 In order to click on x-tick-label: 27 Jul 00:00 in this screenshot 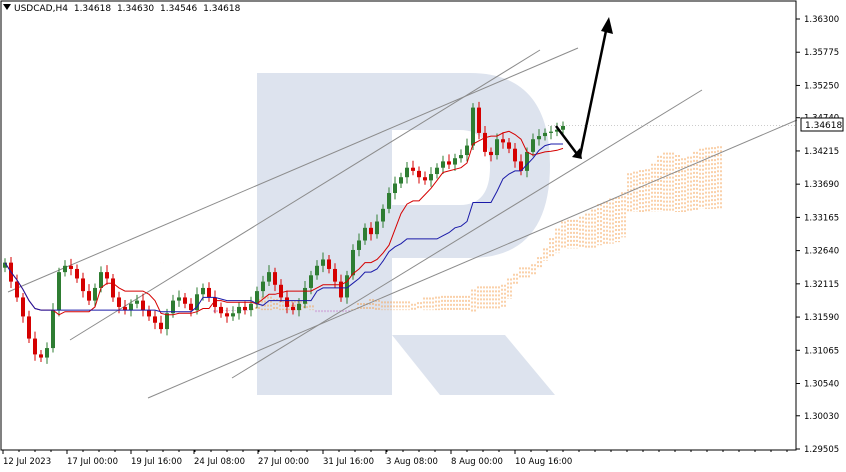, I will do `click(283, 462)`.